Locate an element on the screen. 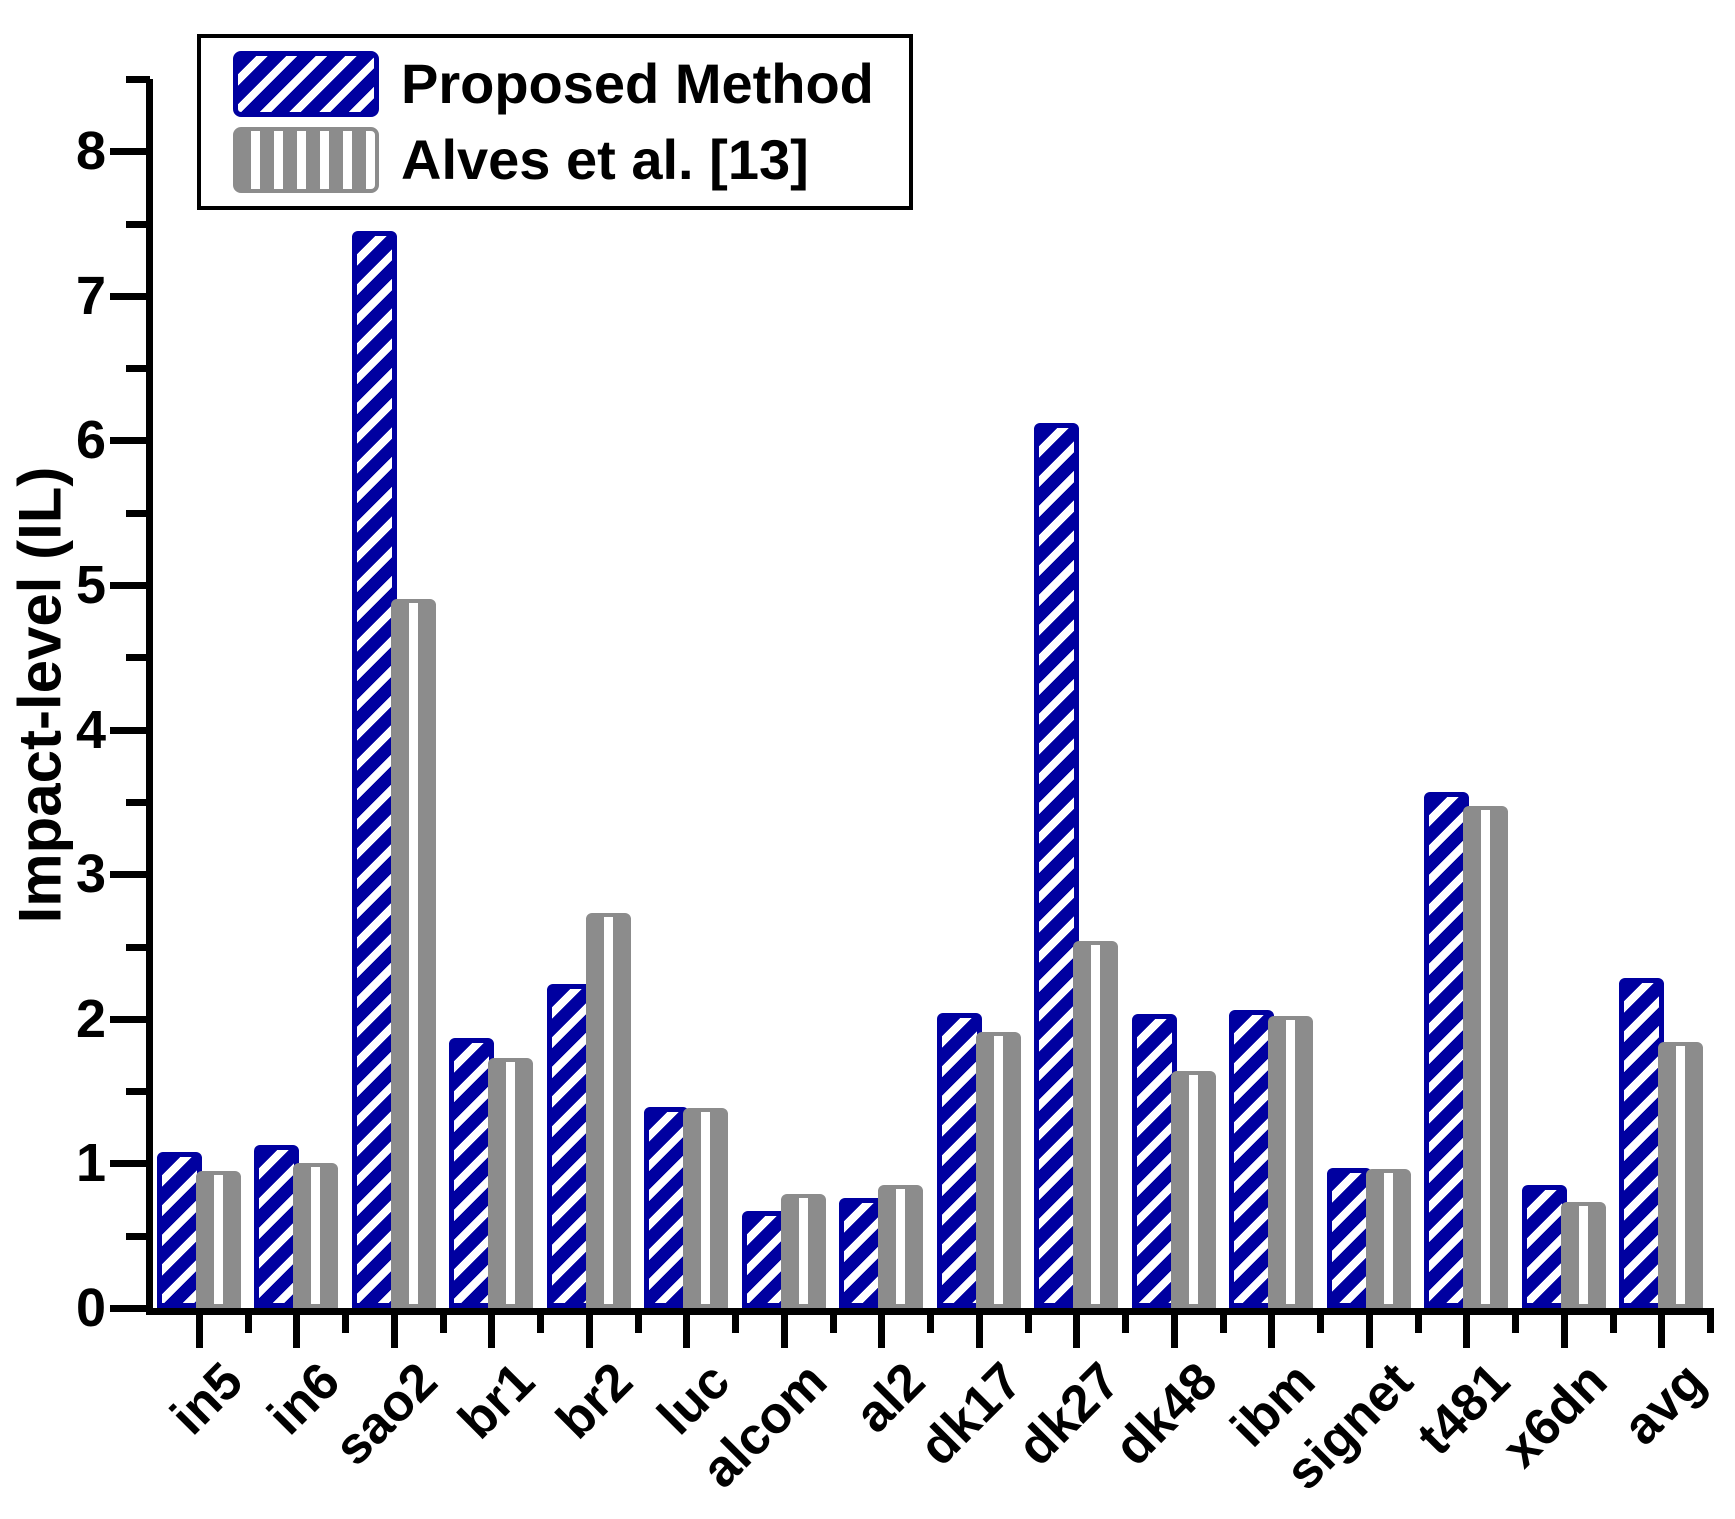  x-major-tick-al2 is located at coordinates (882, 1328).